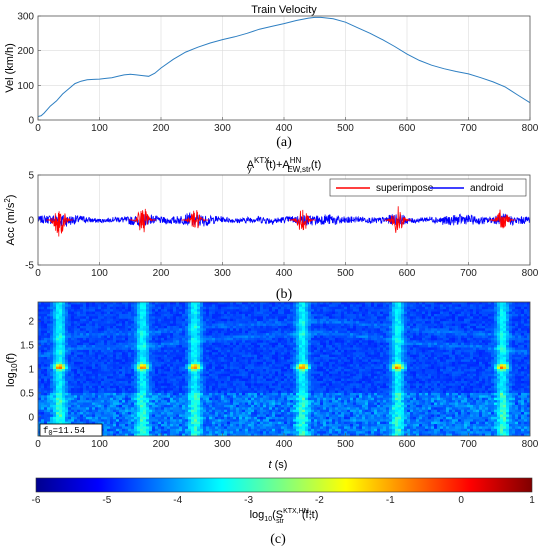 The width and height of the screenshot is (545, 550). What do you see at coordinates (284, 128) in the screenshot?
I see `chart-a-xtick-label: 400` at bounding box center [284, 128].